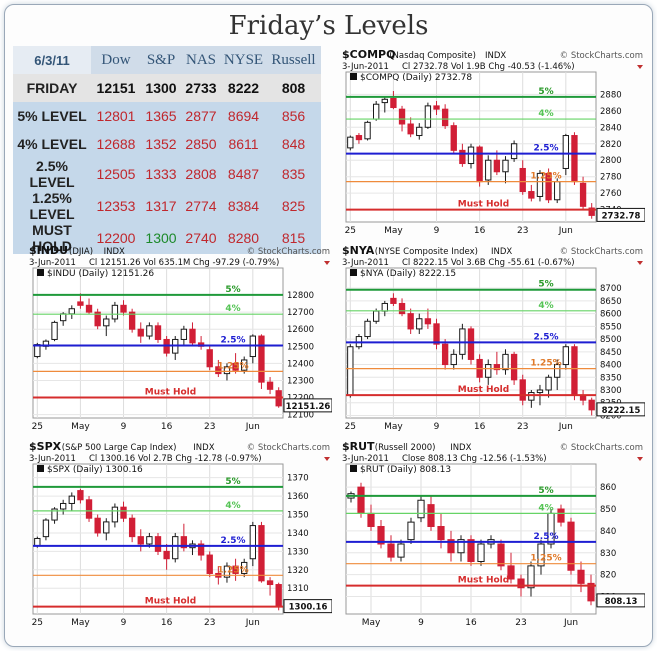 The width and height of the screenshot is (657, 651). What do you see at coordinates (201, 144) in the screenshot?
I see `table-cell: 2850` at bounding box center [201, 144].